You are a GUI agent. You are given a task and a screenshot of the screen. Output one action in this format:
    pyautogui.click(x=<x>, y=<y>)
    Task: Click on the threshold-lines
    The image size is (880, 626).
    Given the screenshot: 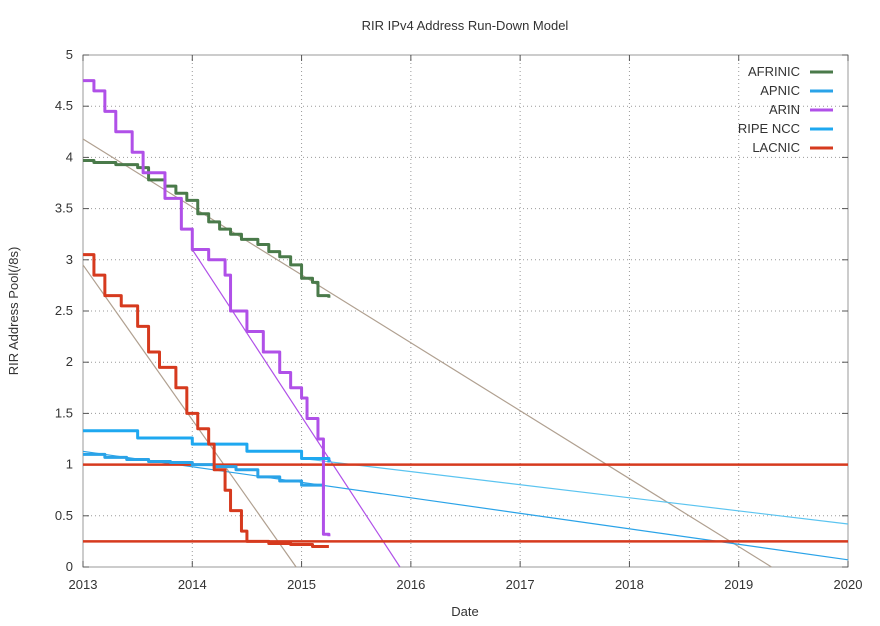 What is the action you would take?
    pyautogui.click(x=465, y=503)
    